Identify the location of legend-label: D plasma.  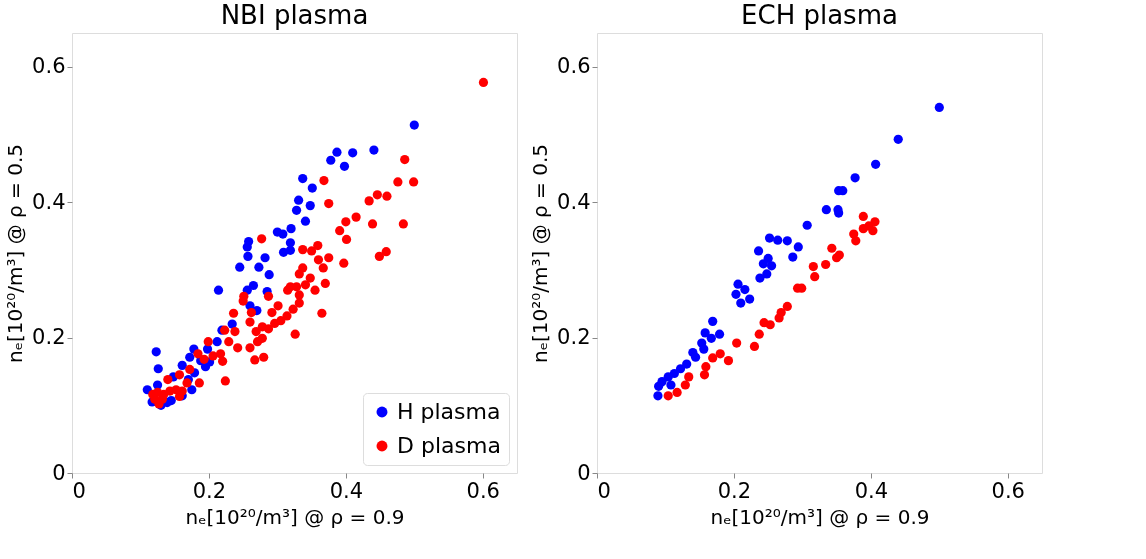
(449, 445).